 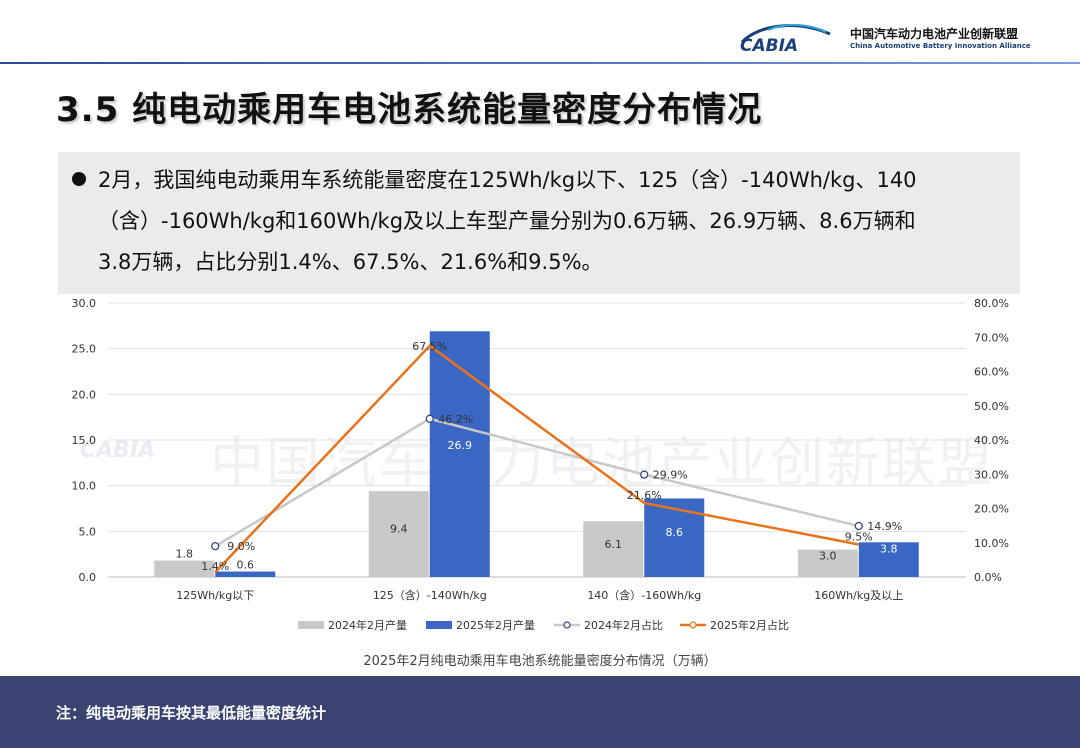 I want to click on bar-data-label: 26.9, so click(x=460, y=445).